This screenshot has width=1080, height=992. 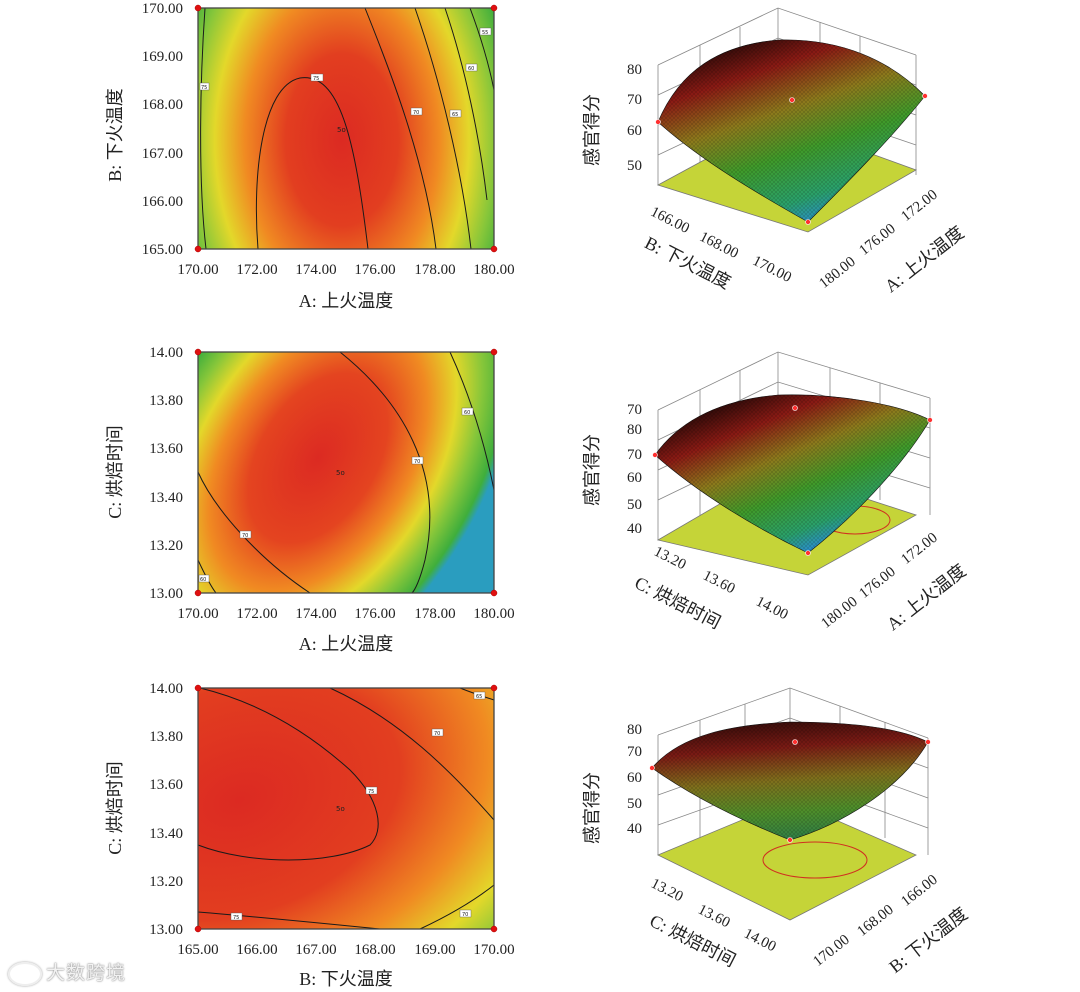 I want to click on contour-lines, so click(x=347, y=128).